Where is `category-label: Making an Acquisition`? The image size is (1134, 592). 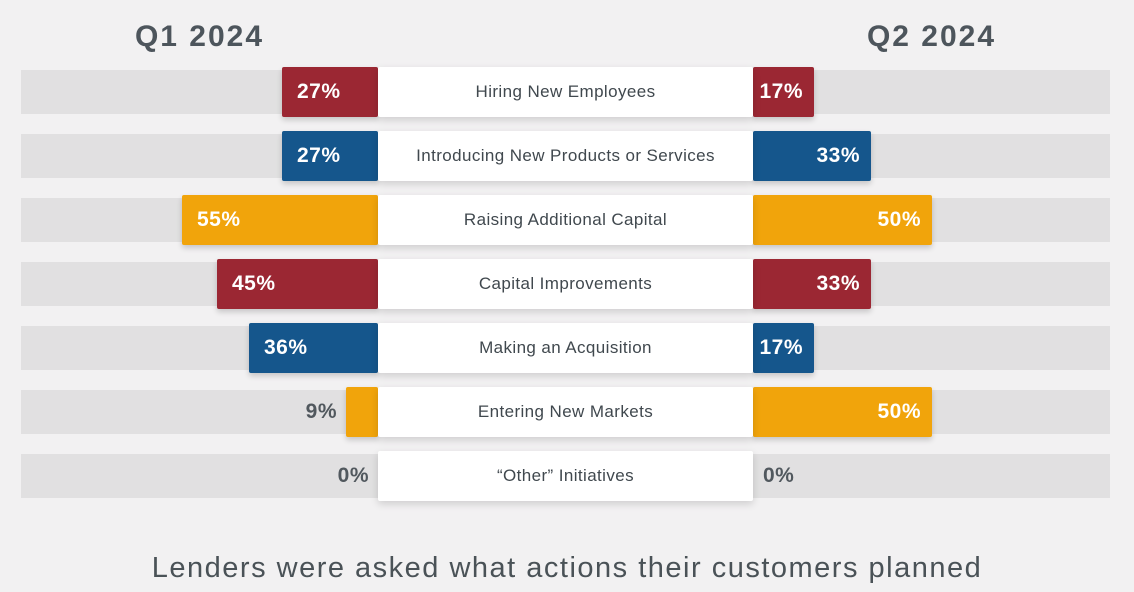 category-label: Making an Acquisition is located at coordinates (565, 347).